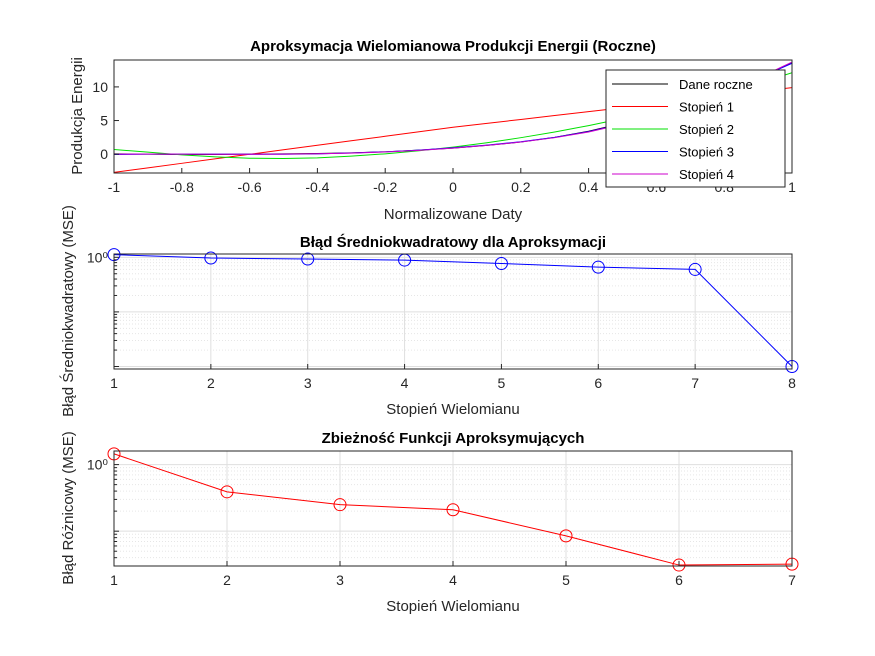 This screenshot has width=875, height=656. Describe the element at coordinates (453, 242) in the screenshot. I see `plot-2-title: Błąd Średniokwadratowy dla Aproksymacji` at that location.